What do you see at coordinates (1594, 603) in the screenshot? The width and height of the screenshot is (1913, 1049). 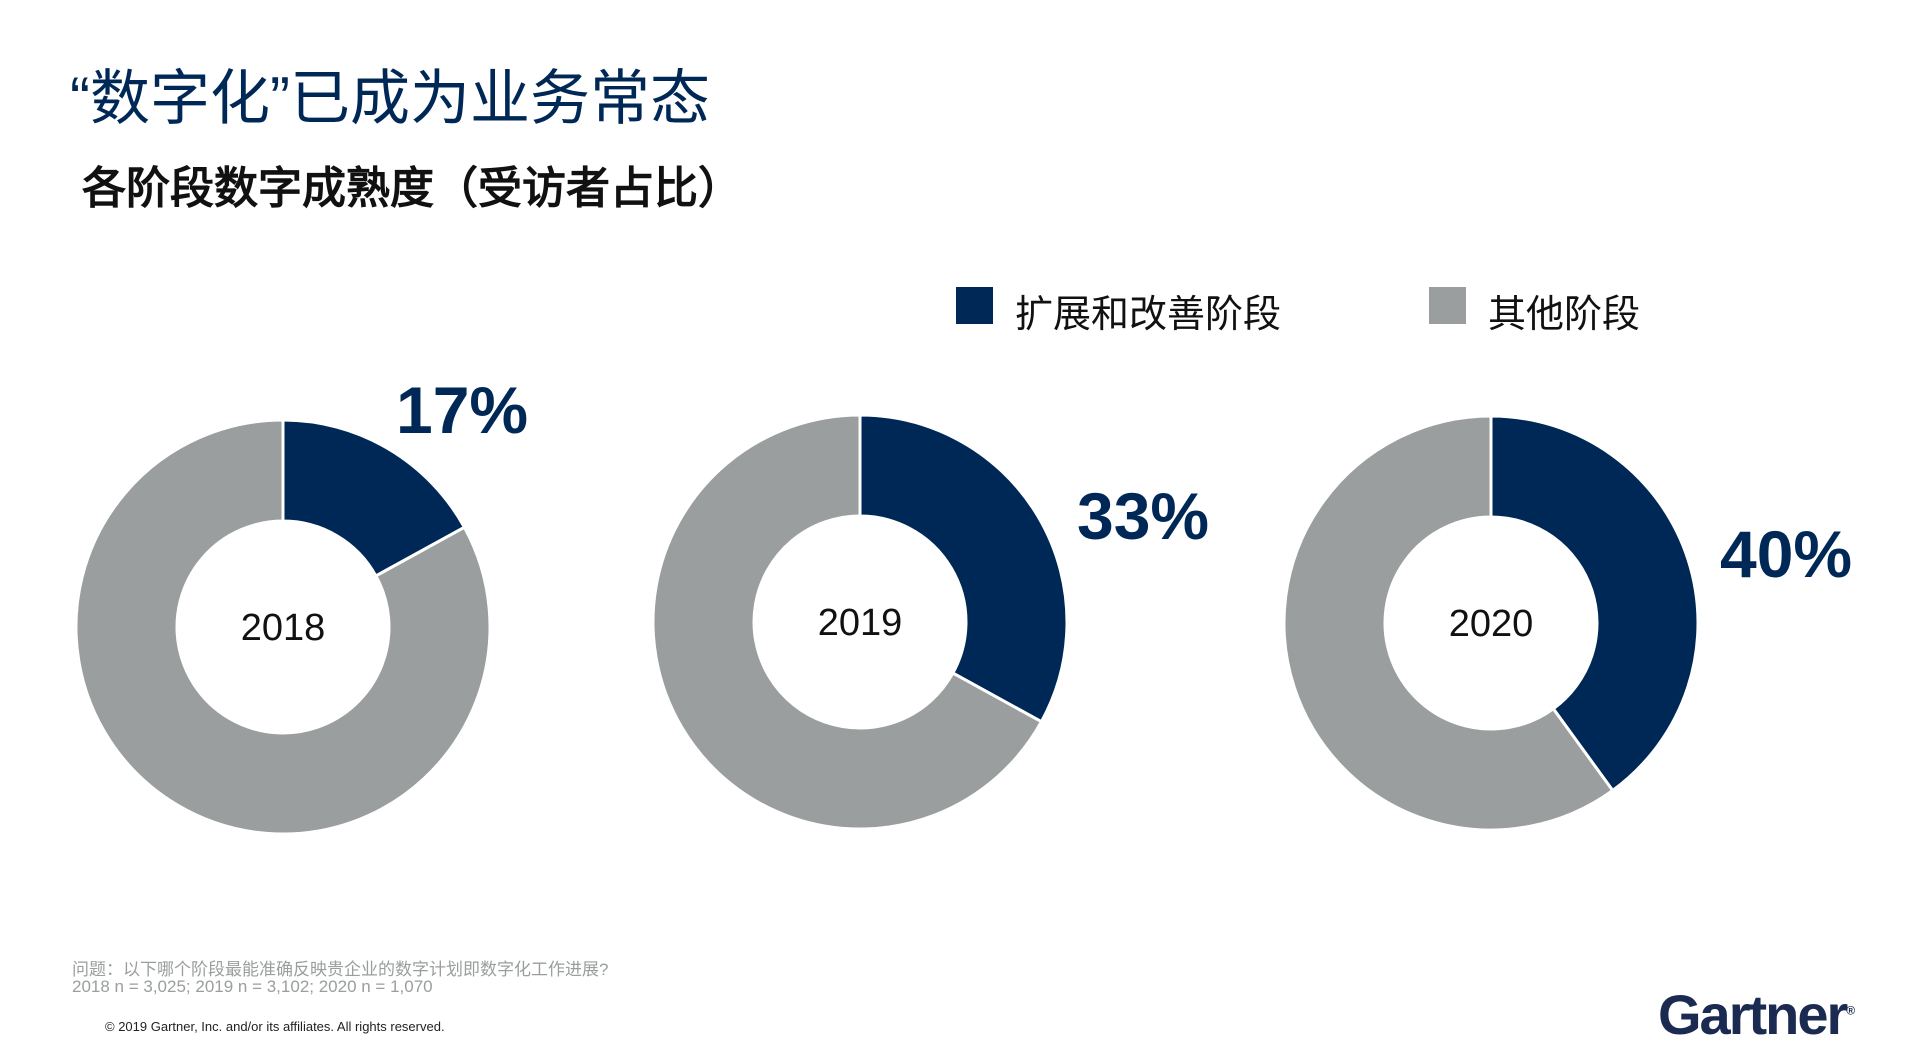 I see `donut-slice-2020-expand` at bounding box center [1594, 603].